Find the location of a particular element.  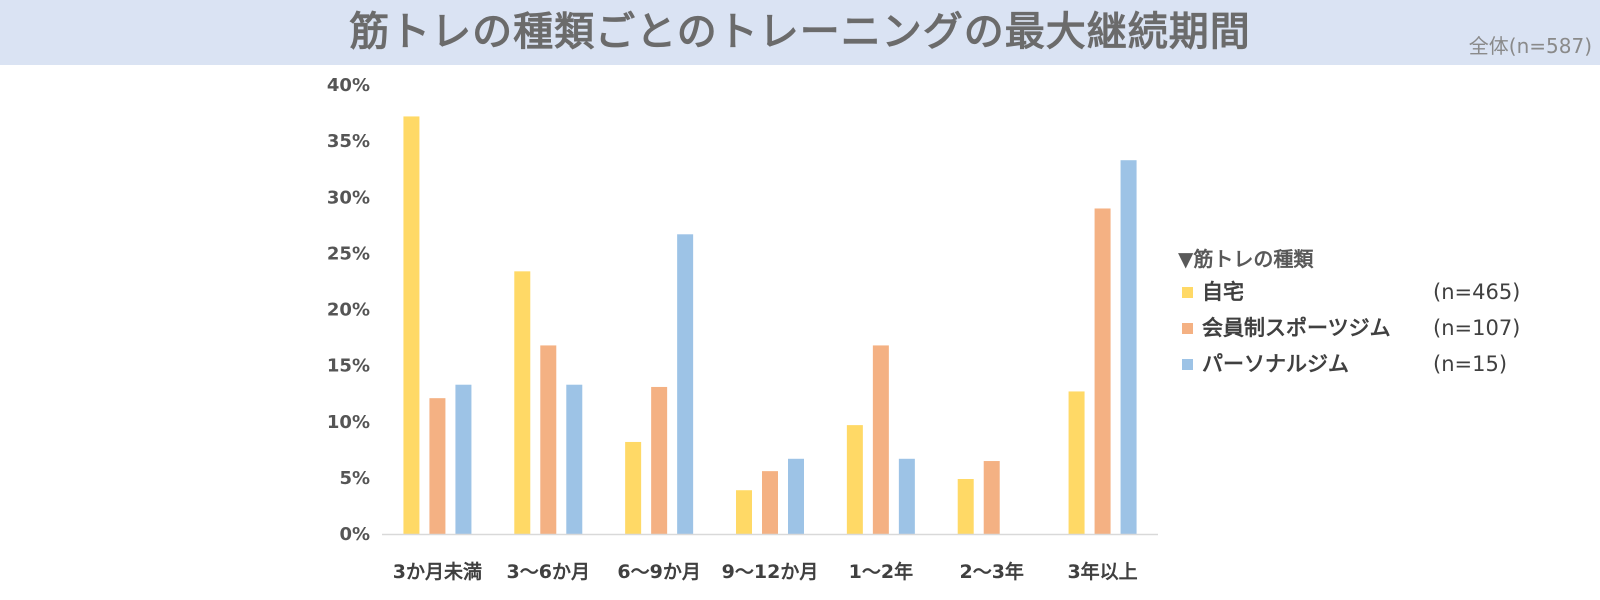

x-category-label: 3年以上 is located at coordinates (1102, 571).